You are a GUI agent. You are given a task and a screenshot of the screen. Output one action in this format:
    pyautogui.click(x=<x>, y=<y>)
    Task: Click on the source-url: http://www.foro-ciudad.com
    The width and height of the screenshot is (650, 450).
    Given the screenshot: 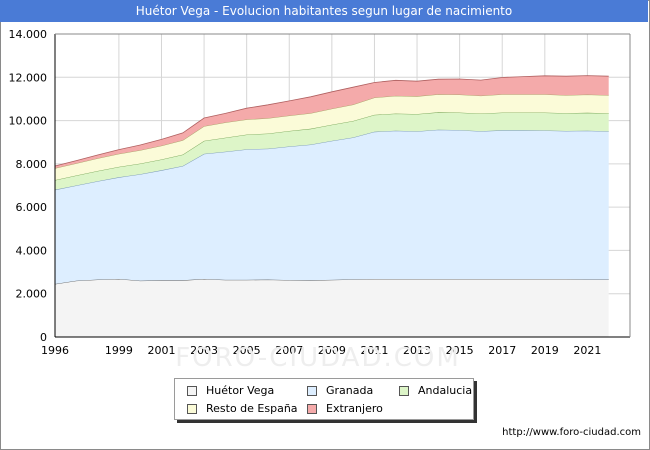 What is the action you would take?
    pyautogui.click(x=571, y=432)
    